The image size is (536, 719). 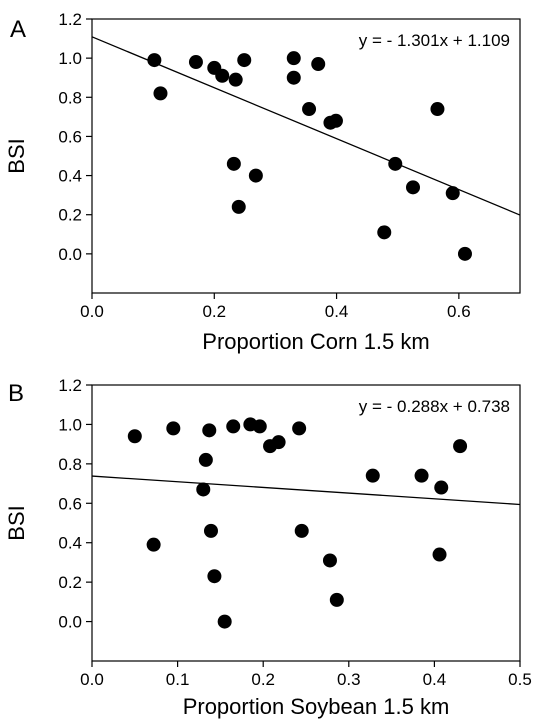 What do you see at coordinates (18, 29) in the screenshot?
I see `panel-label: A` at bounding box center [18, 29].